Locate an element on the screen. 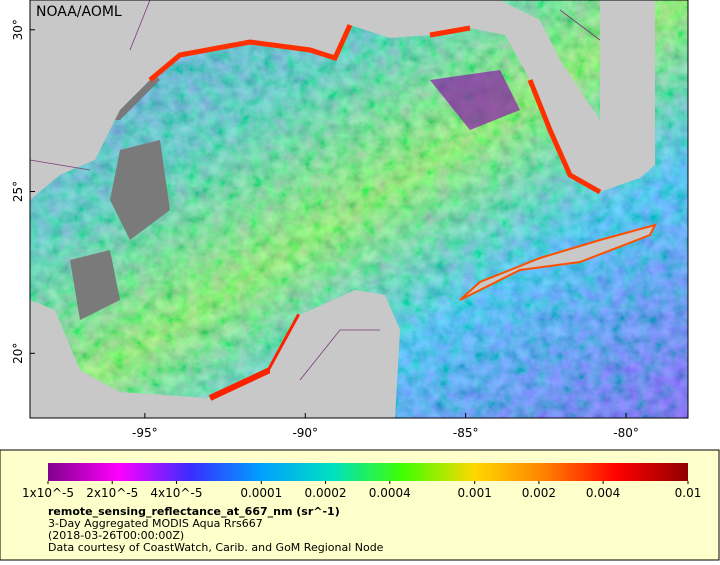  colorbar-tick-label: 0.0004 is located at coordinates (390, 493).